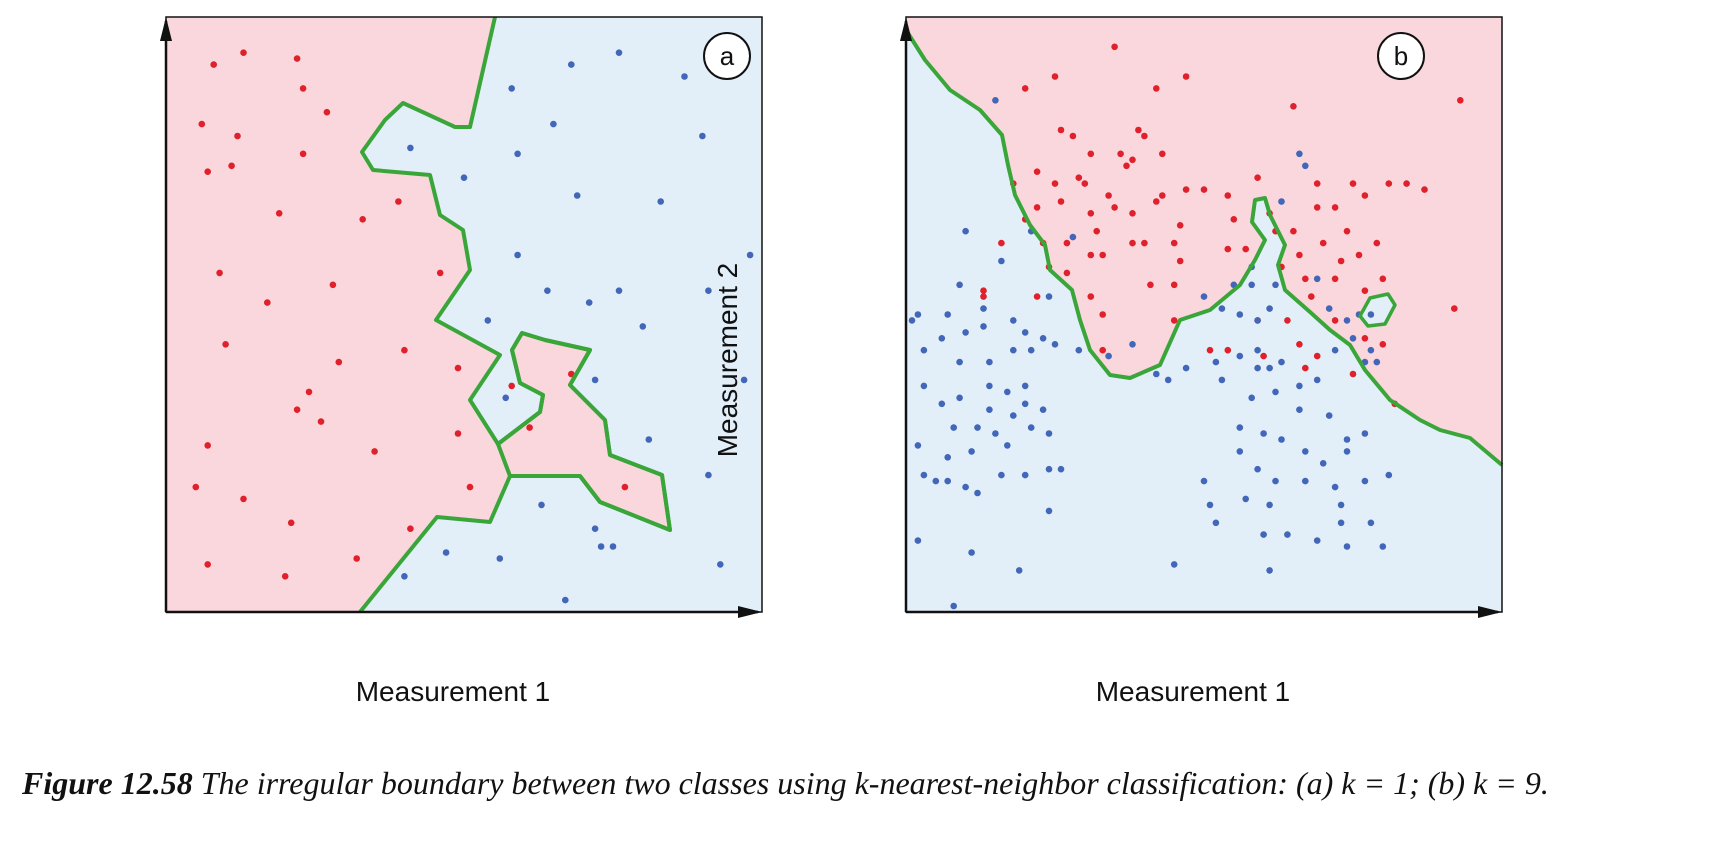  I want to click on class-boundary-line, so click(584, 431).